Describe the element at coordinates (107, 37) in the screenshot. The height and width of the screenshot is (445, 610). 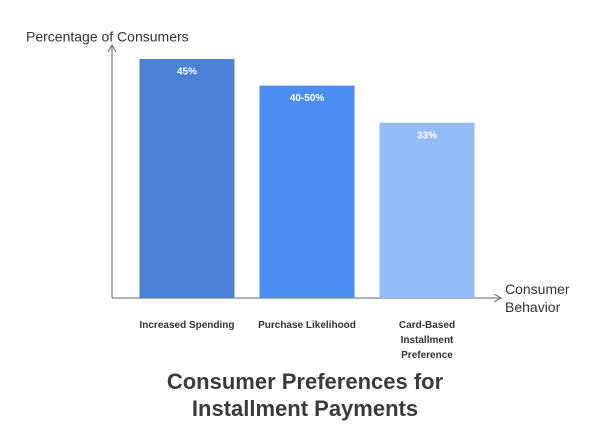
I see `y-axis-label: Percentage of Consumers` at that location.